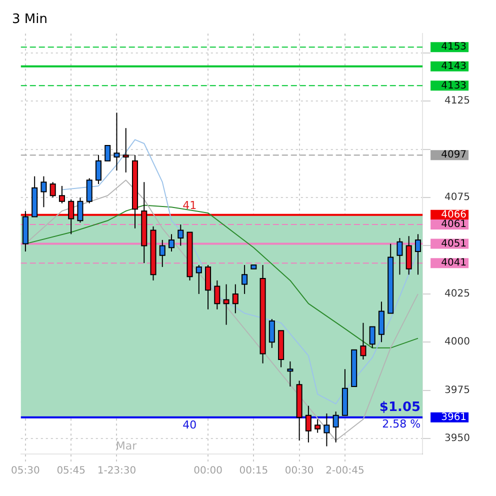  I want to click on ref-line-label: 4041, so click(454, 263).